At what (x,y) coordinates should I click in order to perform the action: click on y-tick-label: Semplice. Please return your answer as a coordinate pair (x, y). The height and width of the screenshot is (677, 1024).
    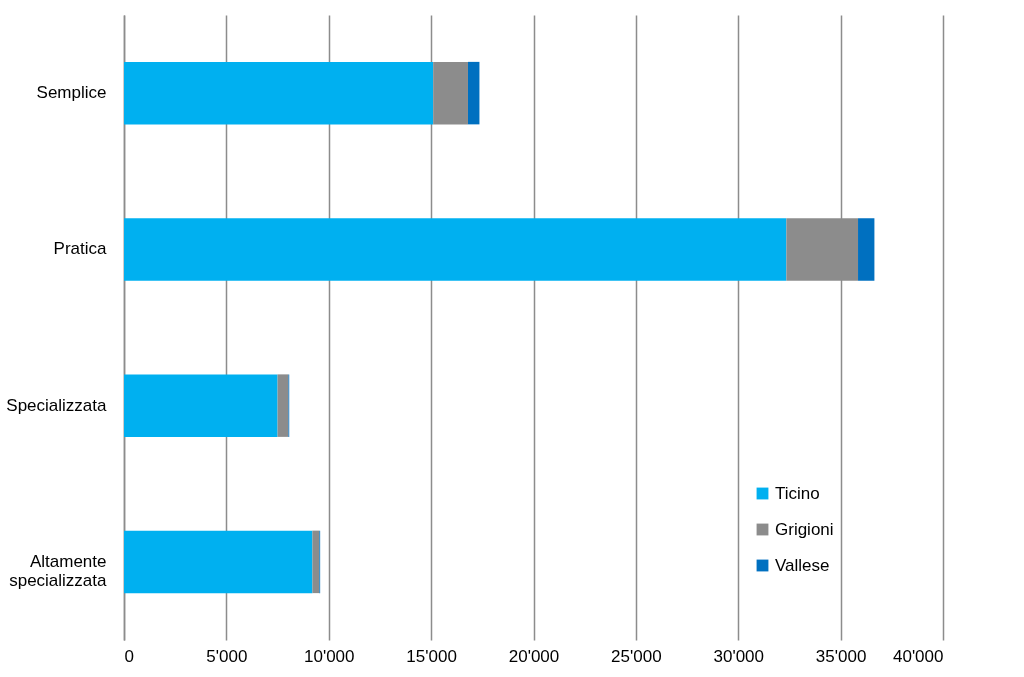
    Looking at the image, I should click on (71, 93).